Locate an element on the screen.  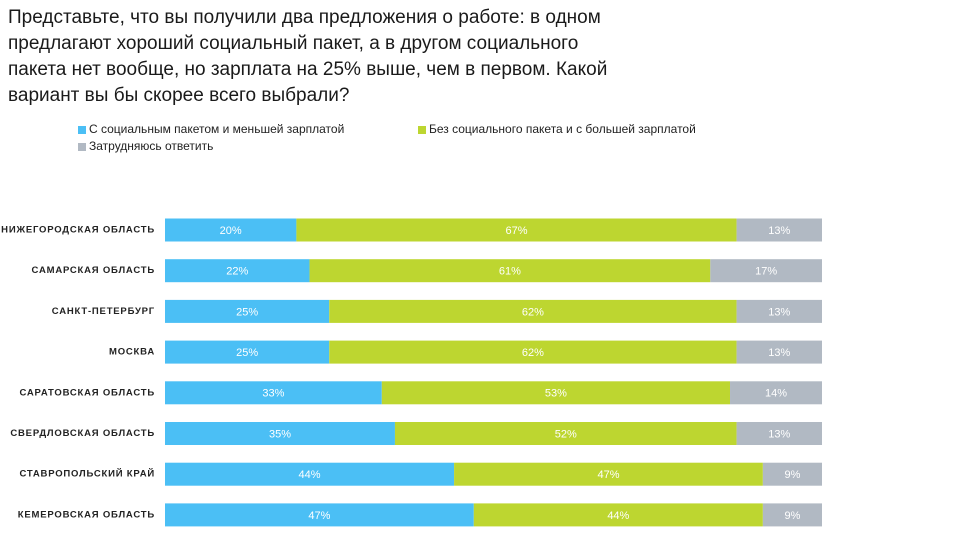
legend-label: С социальным пакетом и меньшей зарплатой is located at coordinates (216, 129).